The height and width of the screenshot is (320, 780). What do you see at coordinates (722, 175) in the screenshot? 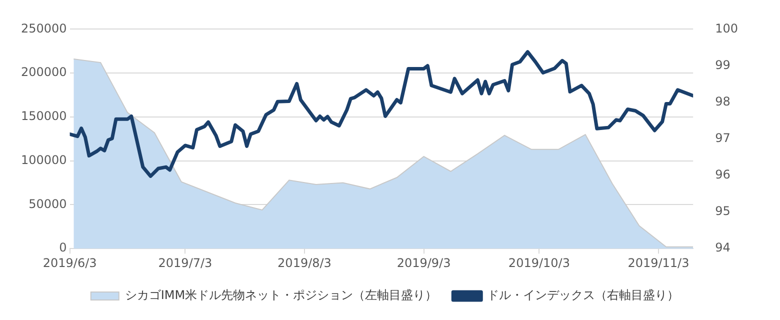
I see `y2-tick-label: 96` at bounding box center [722, 175].